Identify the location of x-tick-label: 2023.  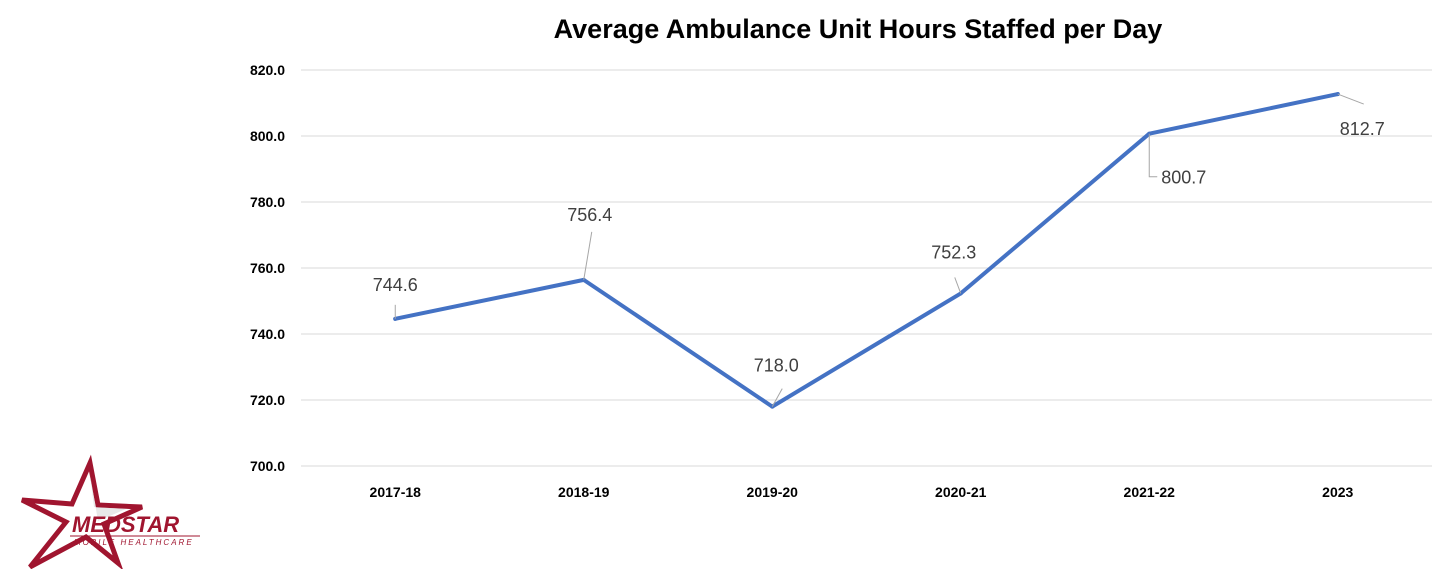
(1337, 492).